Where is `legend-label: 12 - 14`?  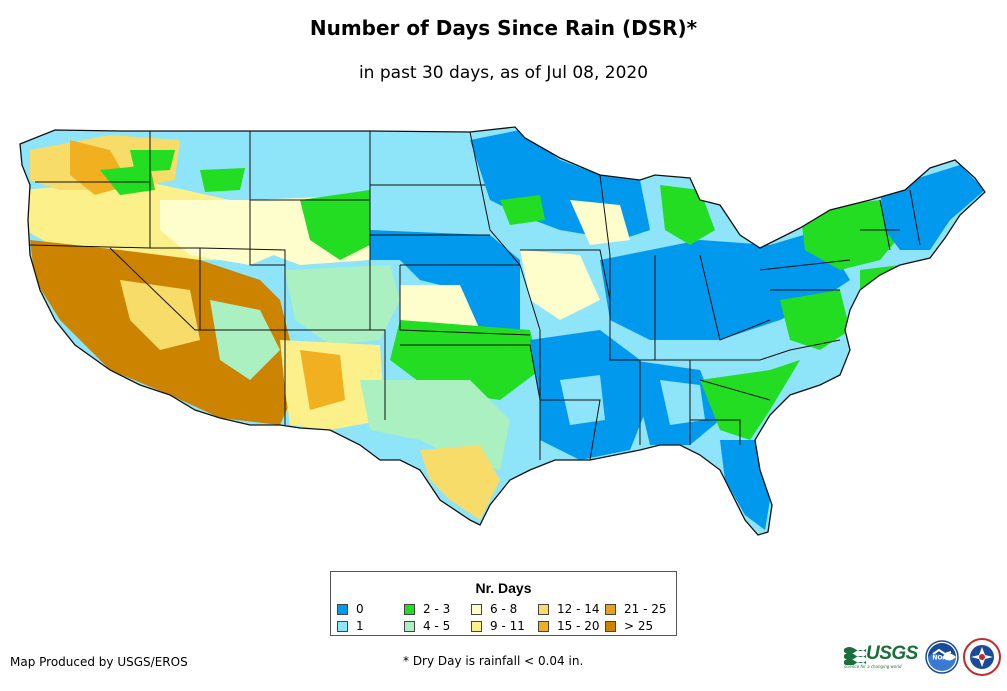 legend-label: 12 - 14 is located at coordinates (578, 609).